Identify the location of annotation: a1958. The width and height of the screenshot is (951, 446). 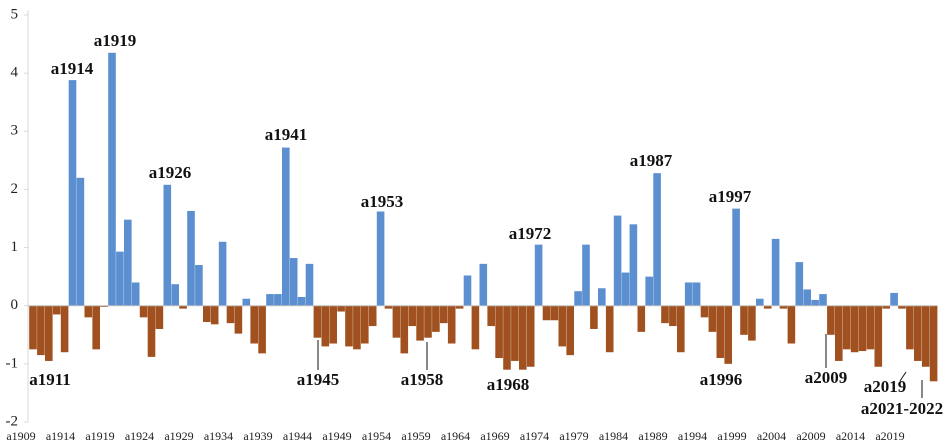
(422, 379).